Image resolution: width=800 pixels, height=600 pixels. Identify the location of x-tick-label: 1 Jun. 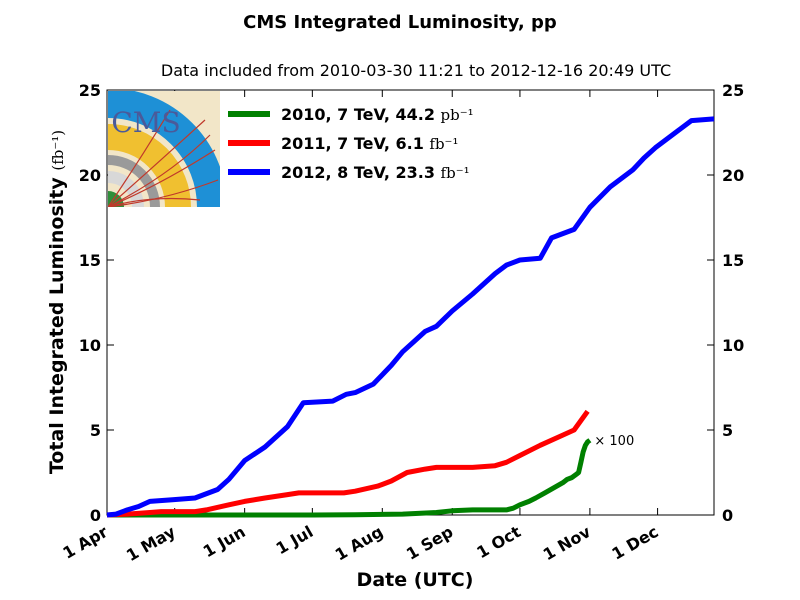
(224, 541).